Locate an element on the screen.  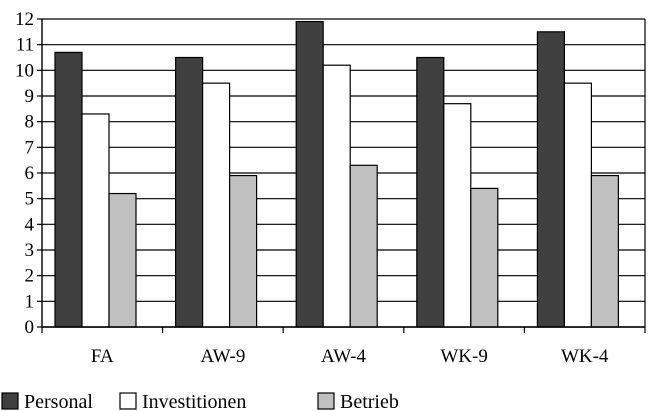
y-tick-label: 1 is located at coordinates (30, 301).